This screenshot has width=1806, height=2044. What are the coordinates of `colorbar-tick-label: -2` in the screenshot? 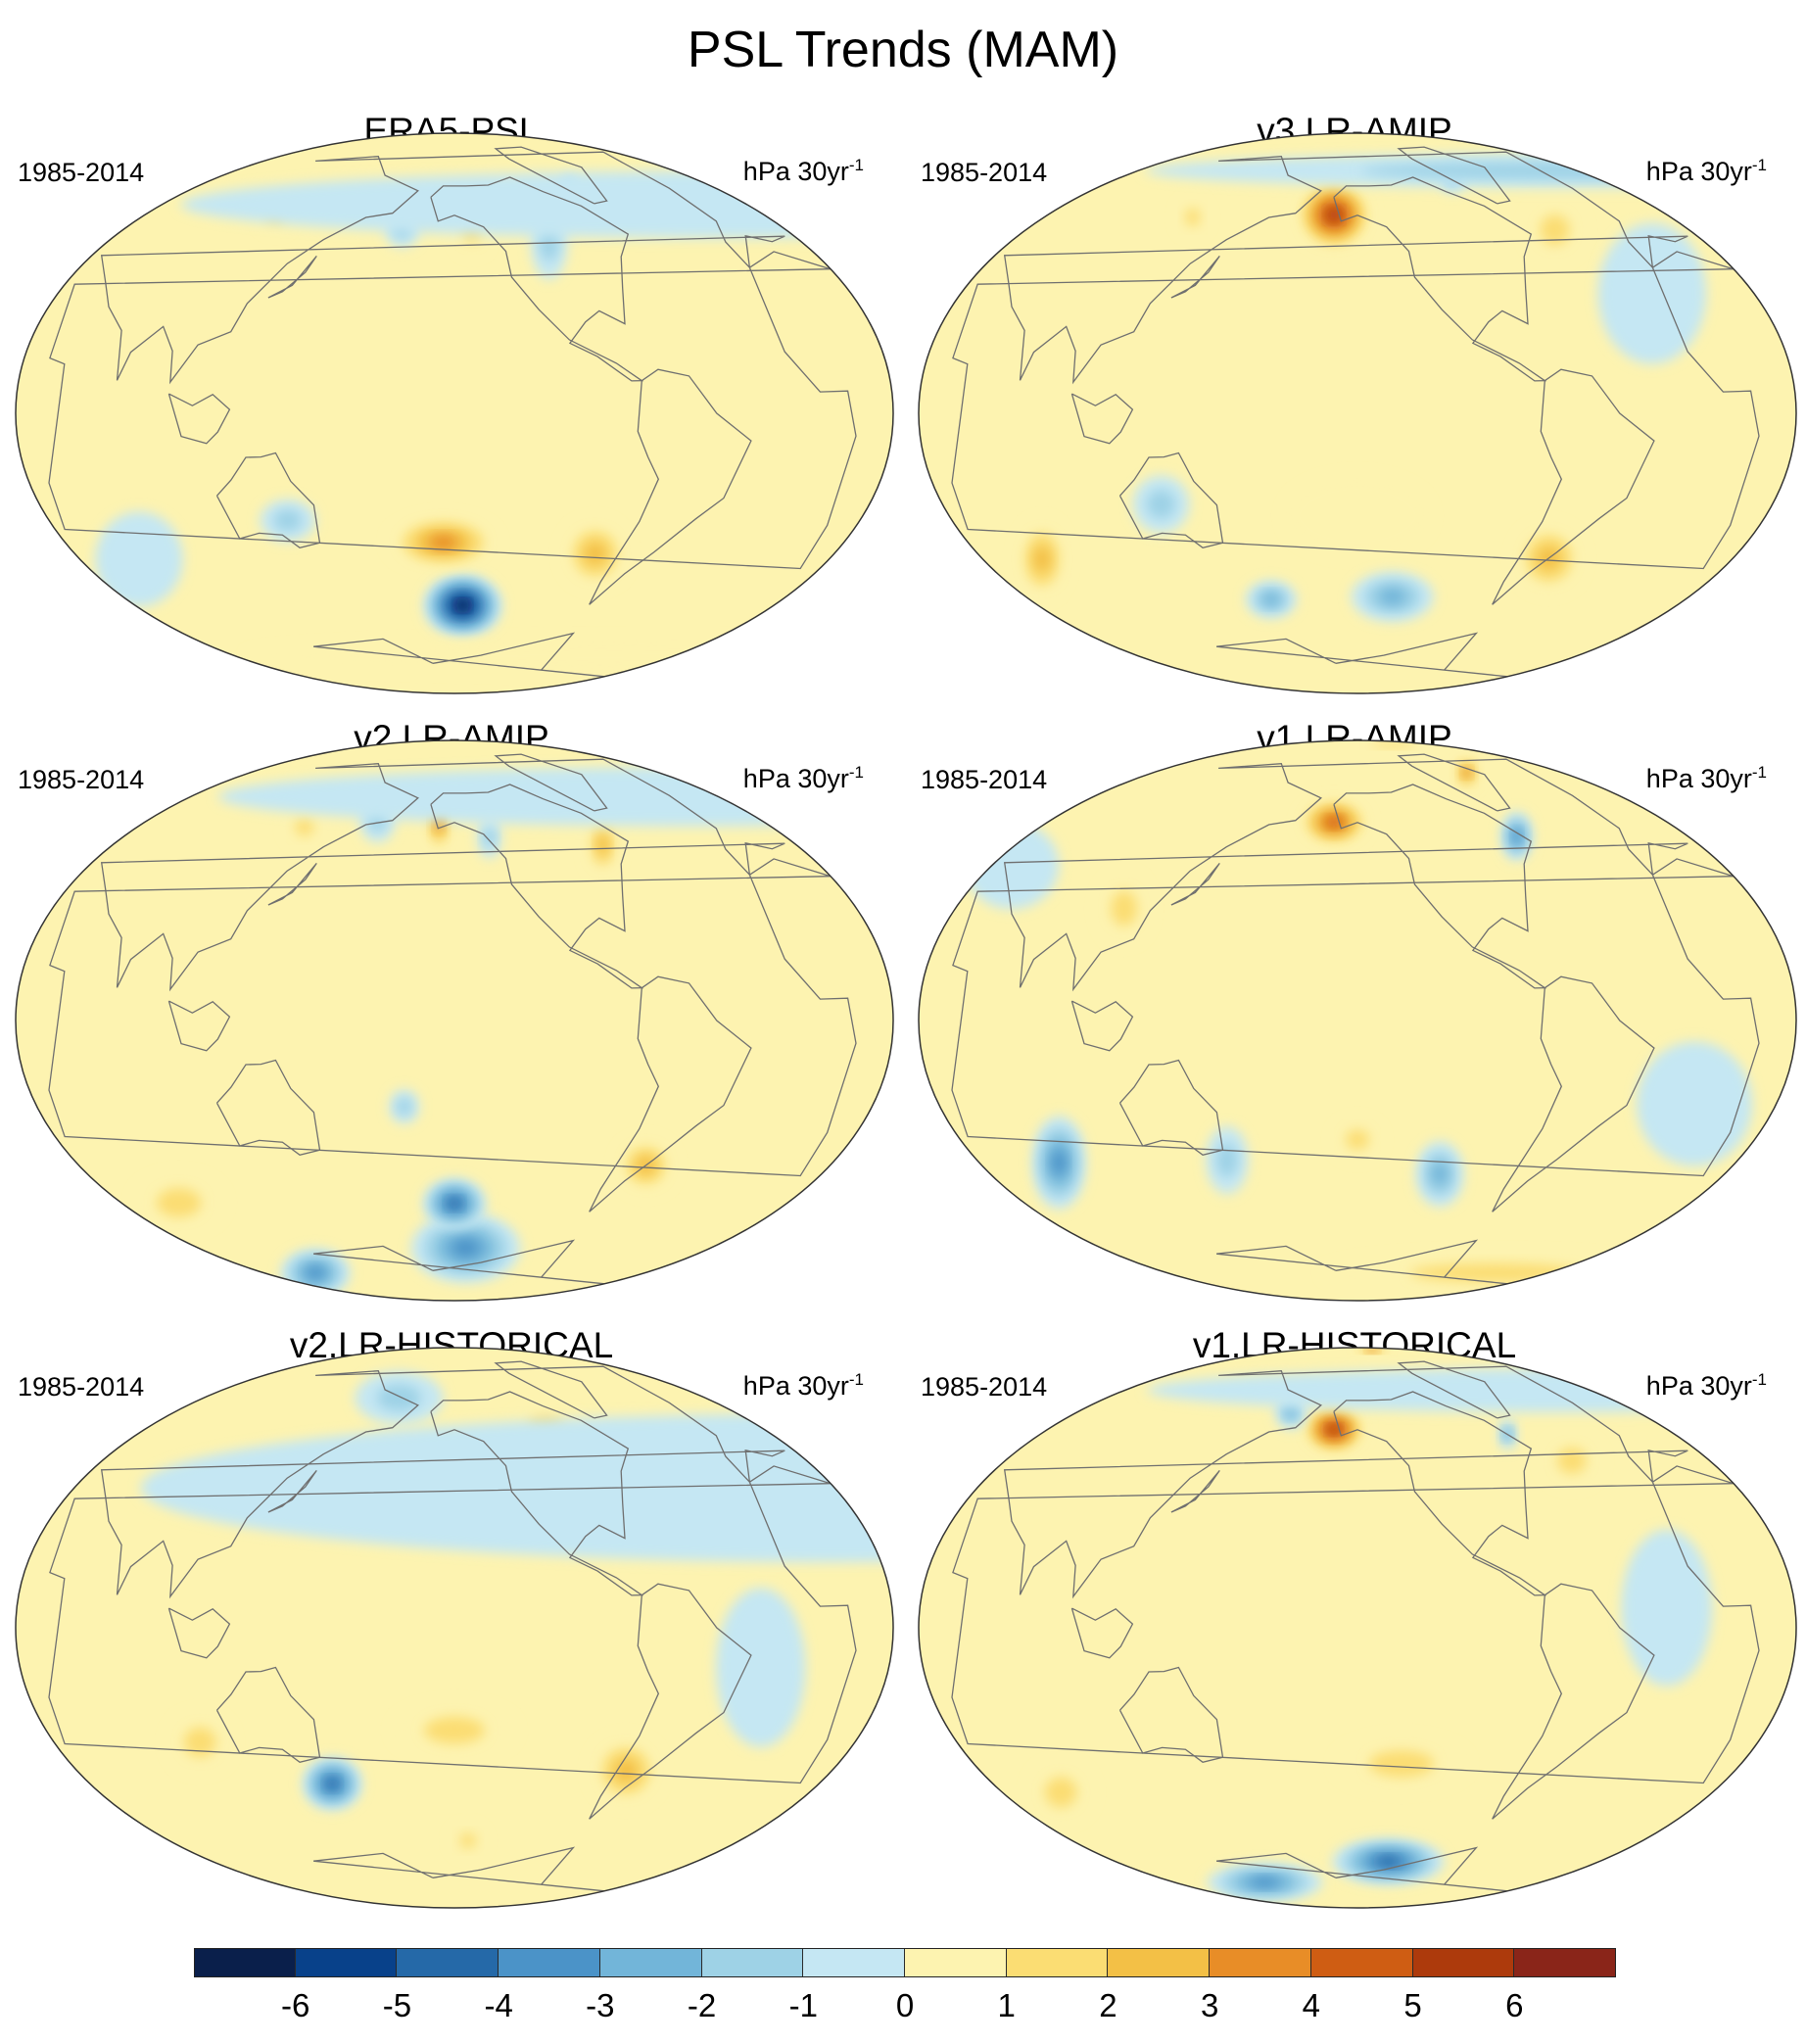 It's located at (702, 2005).